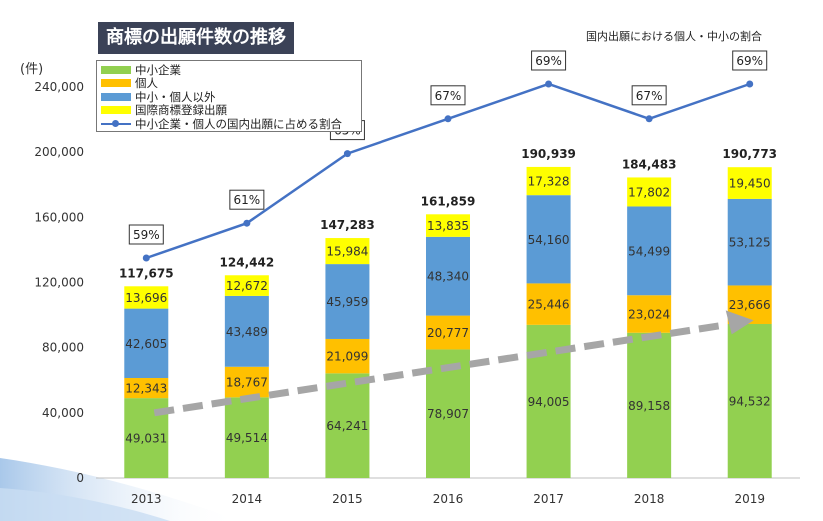  What do you see at coordinates (247, 383) in the screenshot?
I see `bar-value-label: 18,767` at bounding box center [247, 383].